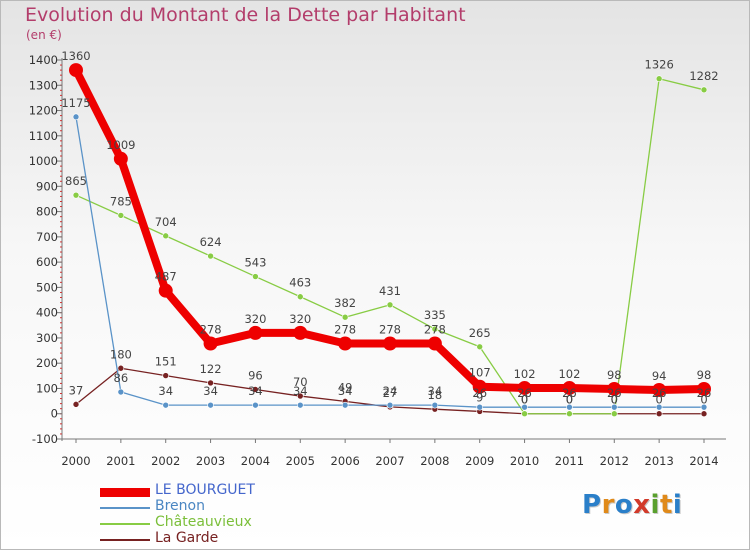  Describe the element at coordinates (389, 461) in the screenshot. I see `x-tick-label: 2007` at that location.